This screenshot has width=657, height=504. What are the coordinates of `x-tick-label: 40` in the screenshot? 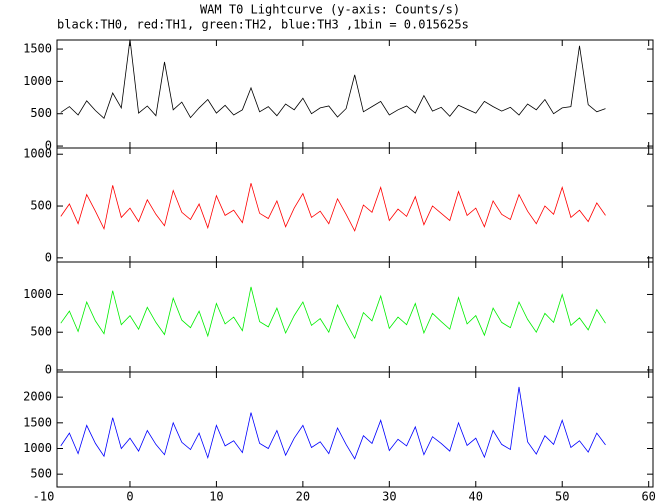 It's located at (476, 497).